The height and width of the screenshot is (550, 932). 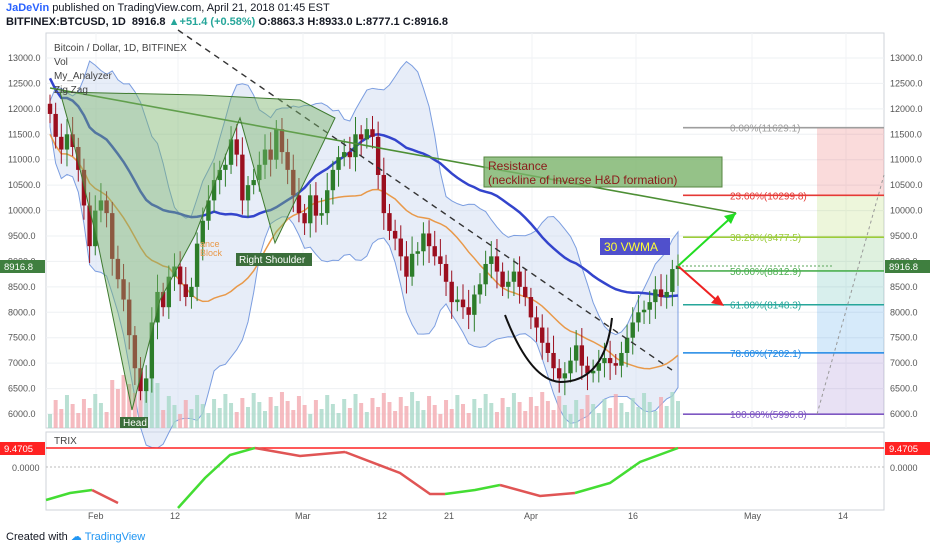 I want to click on y-tick-left: 7500.0, so click(x=22, y=338).